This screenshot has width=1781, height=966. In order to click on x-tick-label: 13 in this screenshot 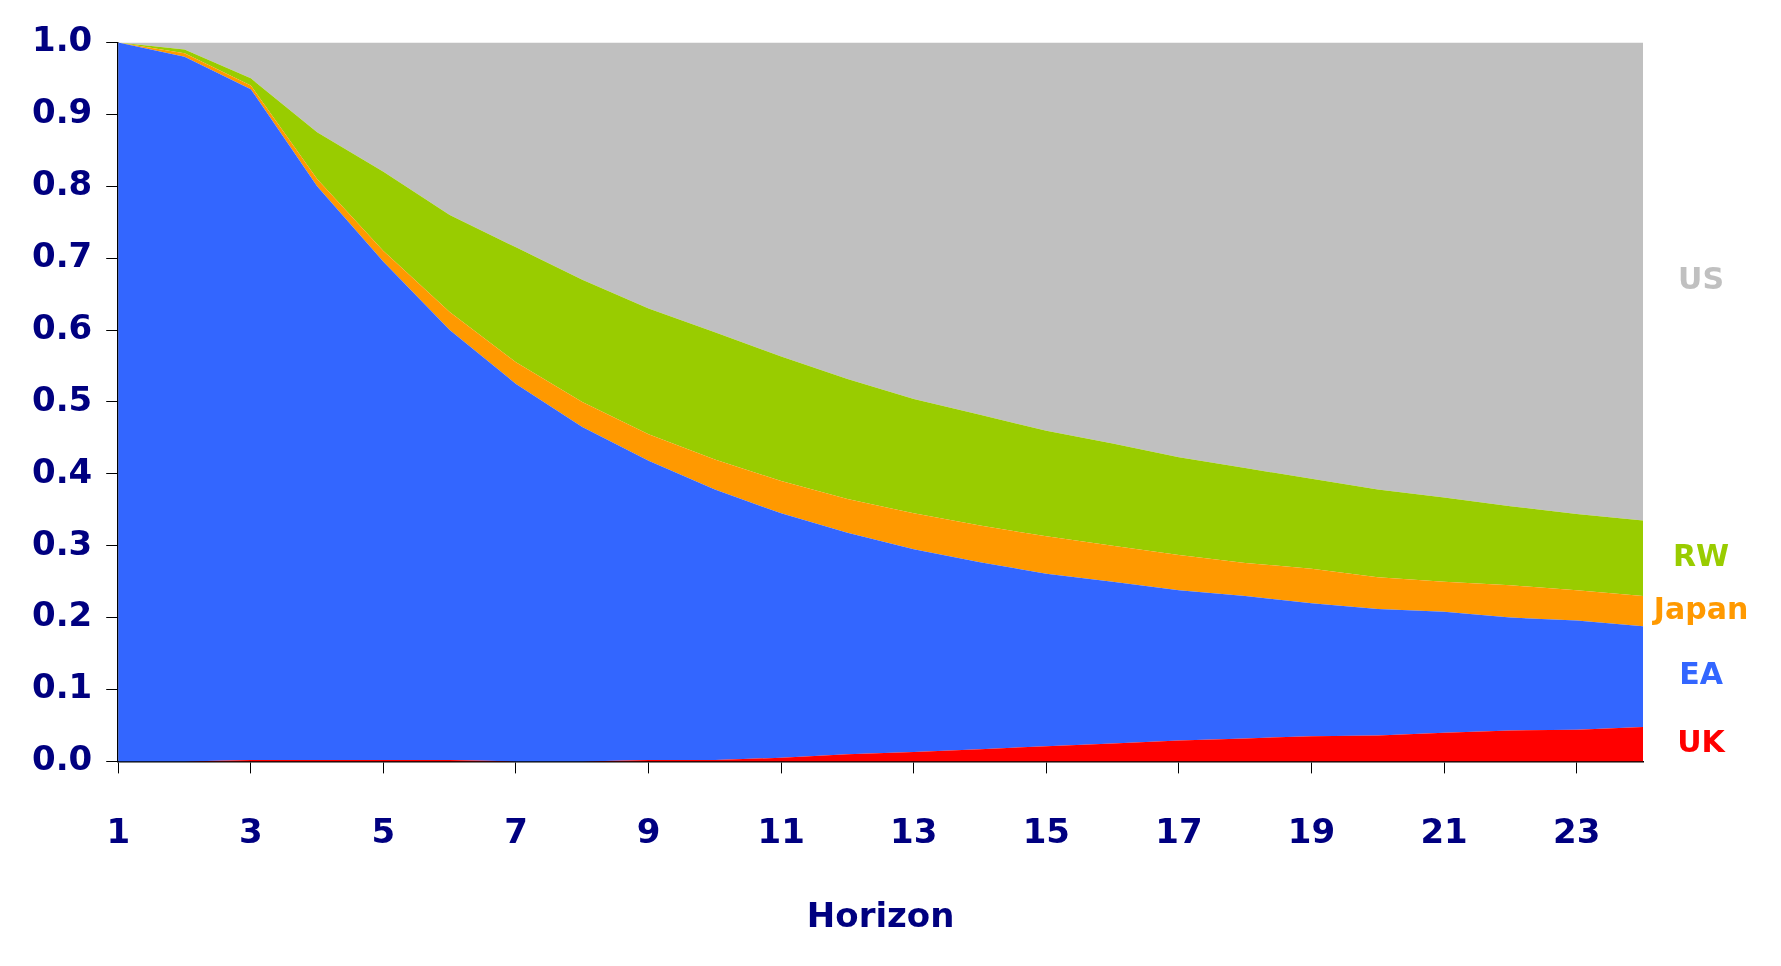, I will do `click(914, 830)`.